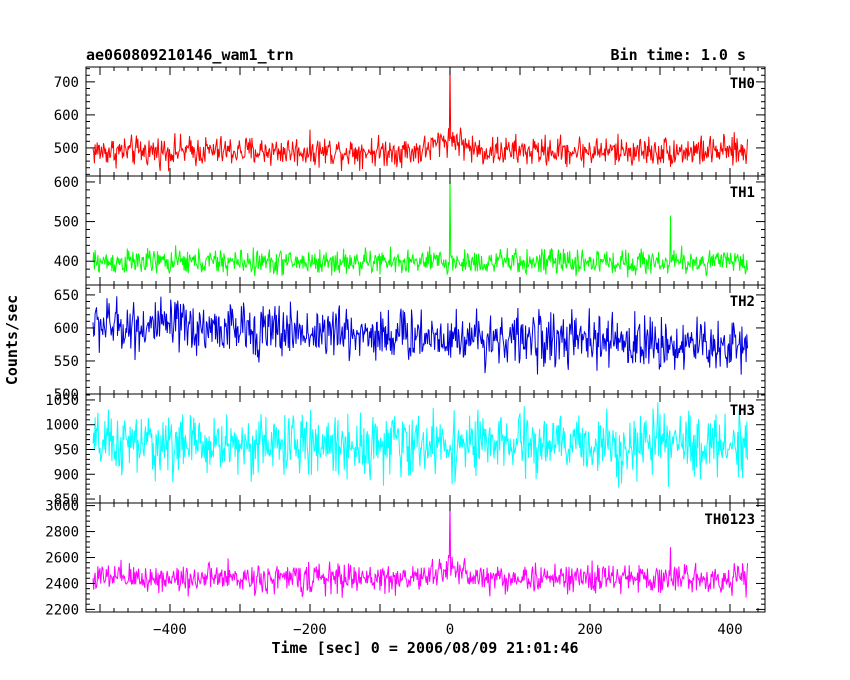 The height and width of the screenshot is (680, 850). Describe the element at coordinates (420, 119) in the screenshot. I see `series-line-th0` at that location.